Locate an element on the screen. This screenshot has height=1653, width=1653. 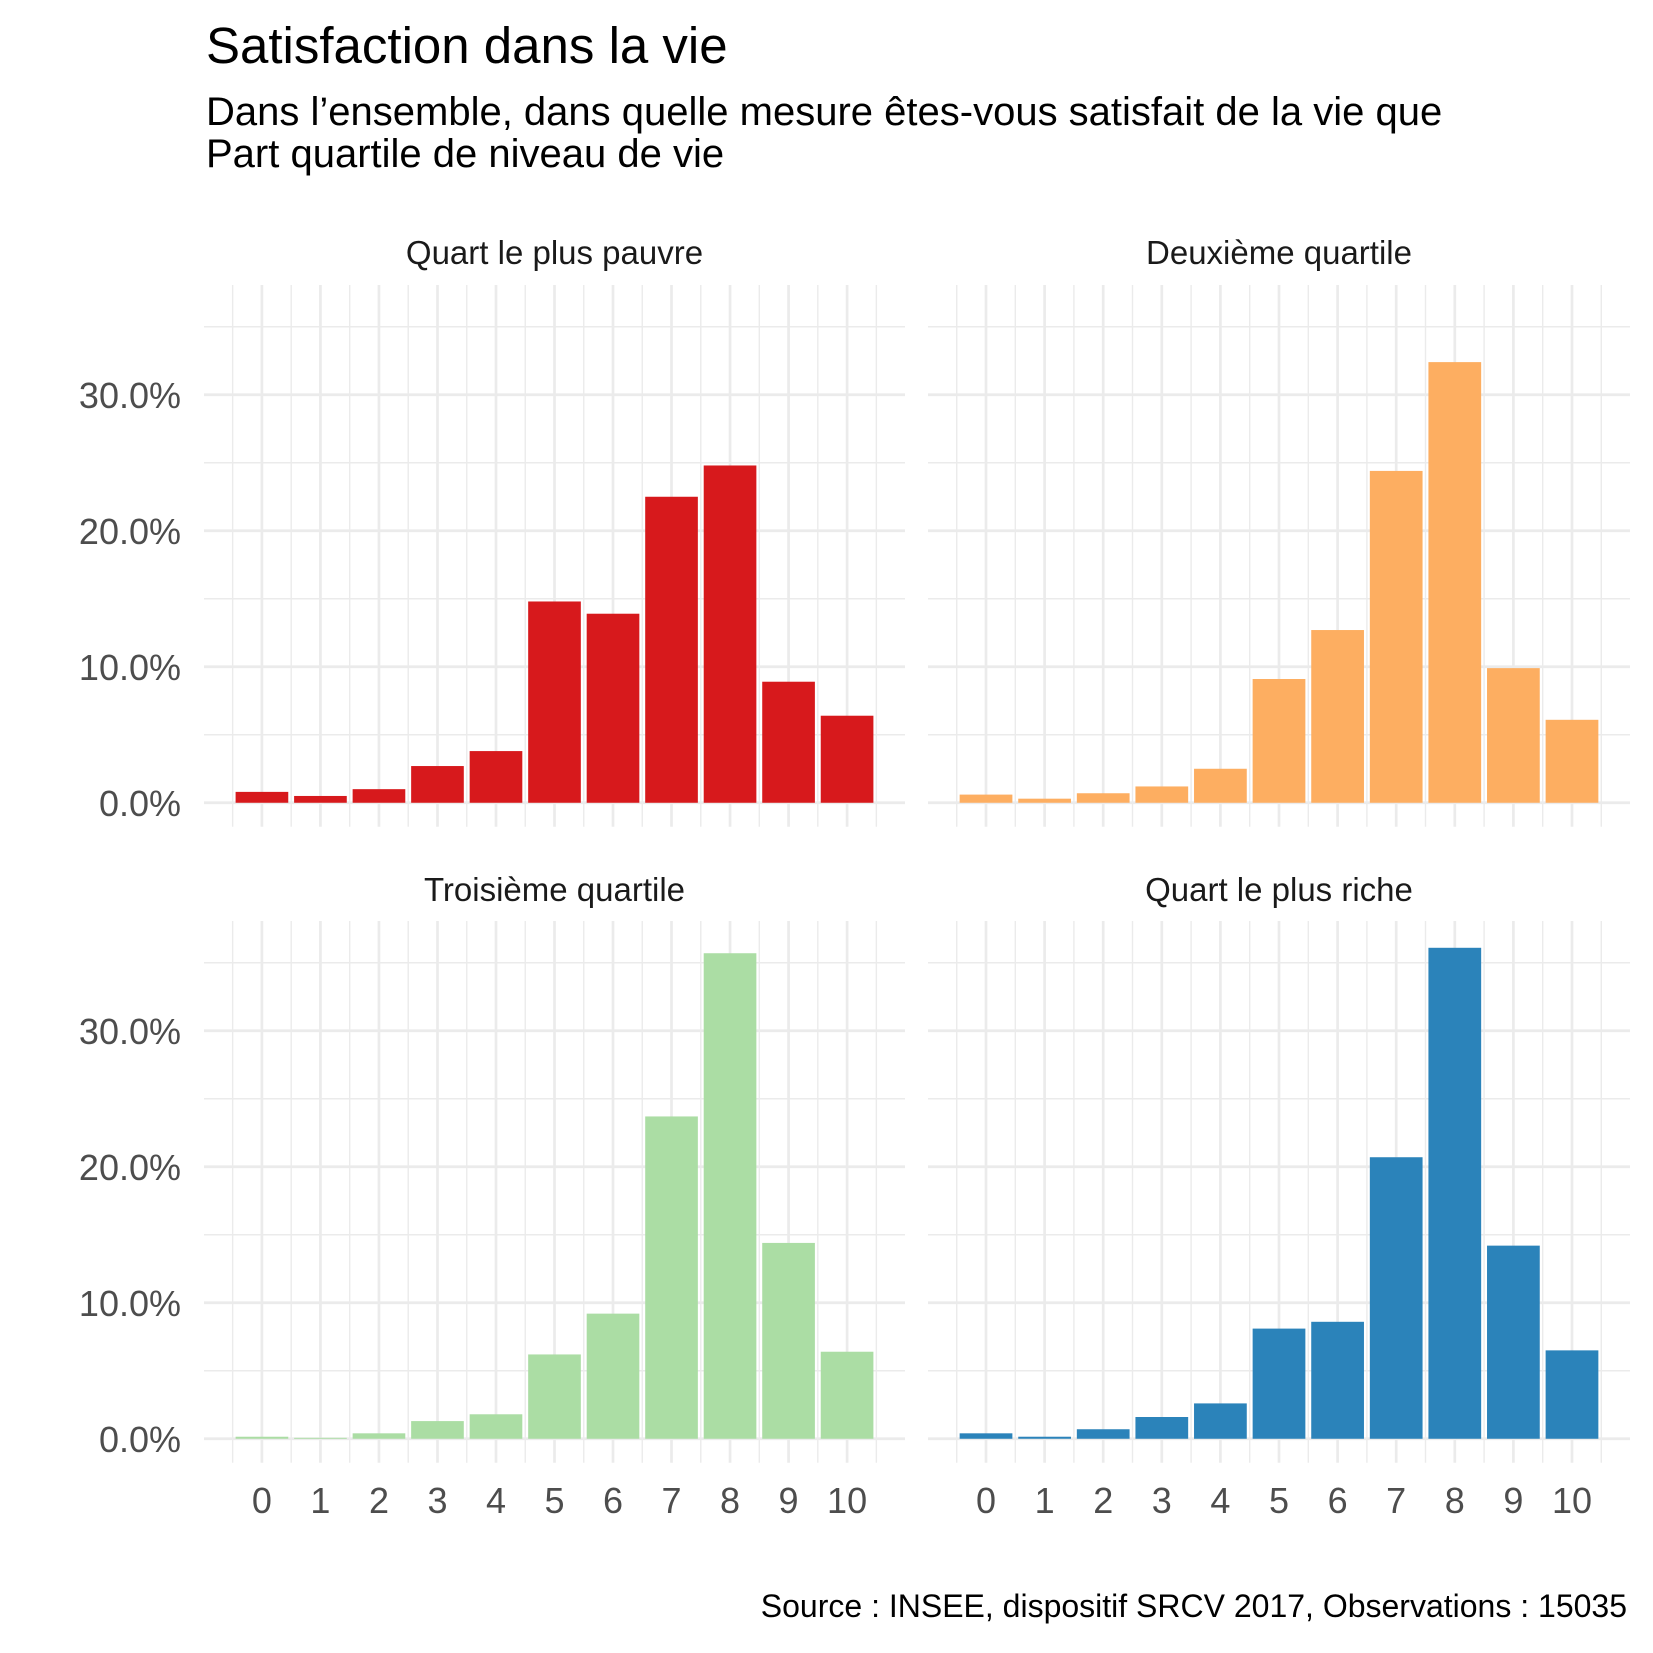
chart-title: Satisfaction dans la vie is located at coordinates (467, 45).